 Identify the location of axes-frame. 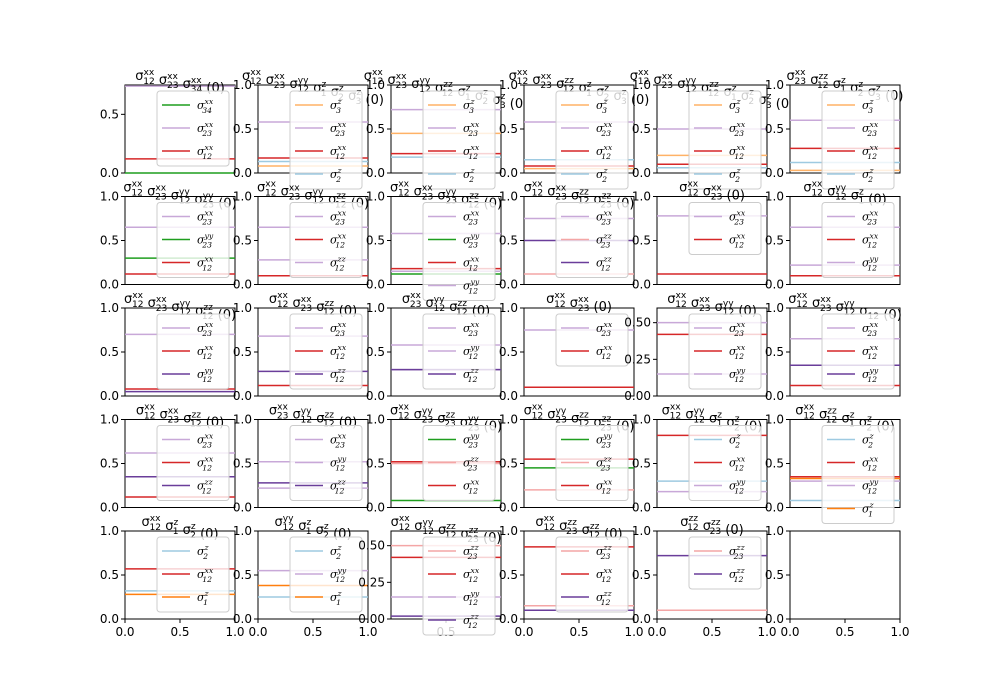
(845, 575).